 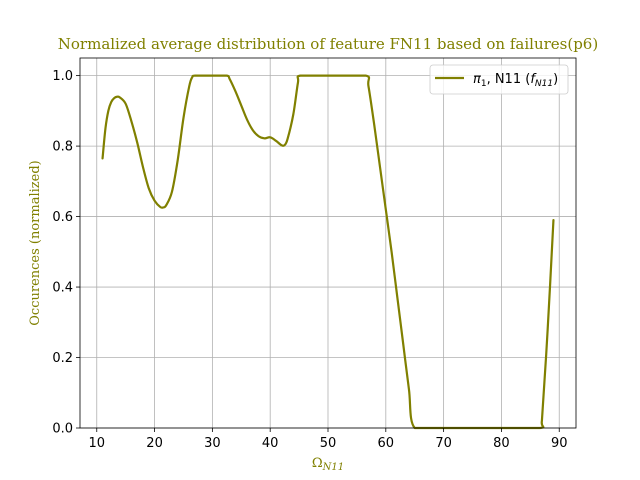 What do you see at coordinates (477, 79) in the screenshot?
I see `legend-pi: π` at bounding box center [477, 79].